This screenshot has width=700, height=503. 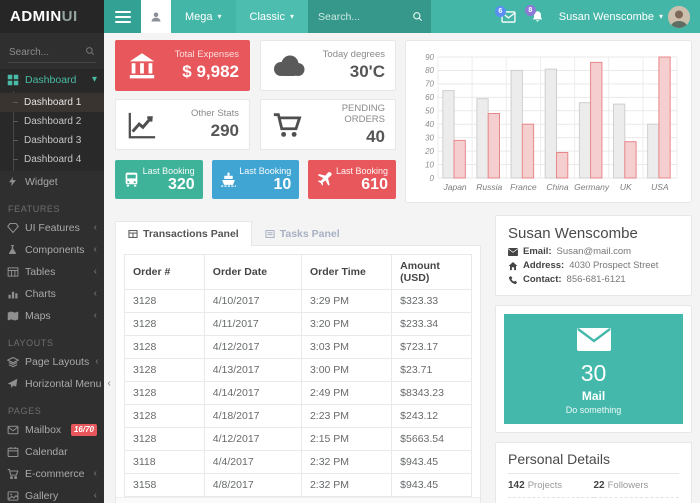 I want to click on sidebar-subitem-dashboard1: Dashboard 1, so click(x=52, y=102).